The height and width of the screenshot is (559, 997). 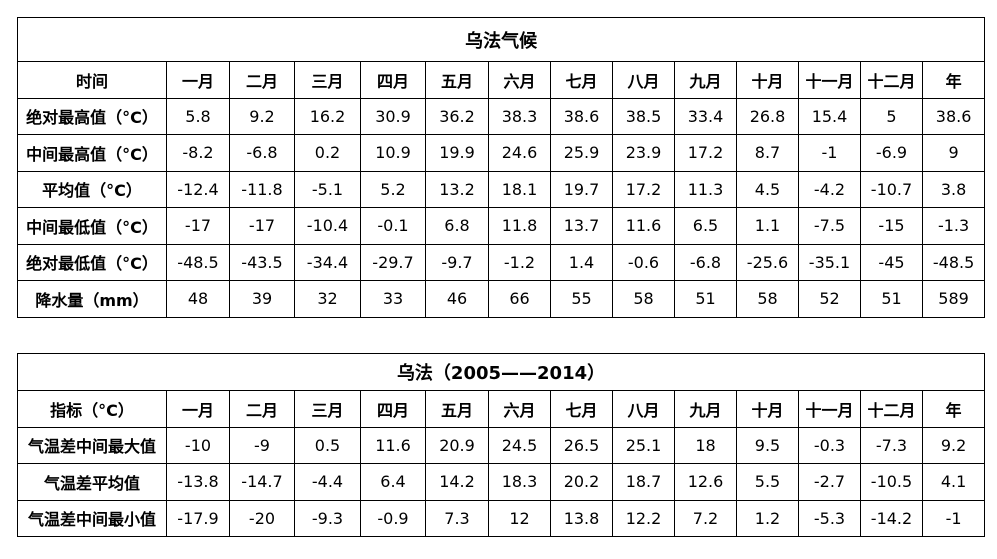 What do you see at coordinates (705, 445) in the screenshot?
I see `value-cell: 18` at bounding box center [705, 445].